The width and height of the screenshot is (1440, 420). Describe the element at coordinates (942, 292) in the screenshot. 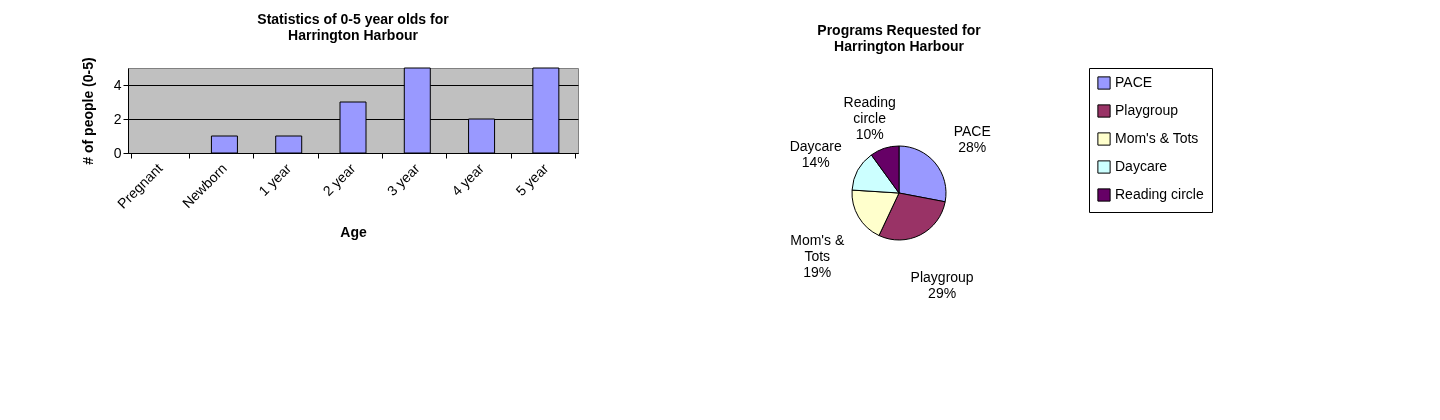

I see `data-label: 29%` at that location.